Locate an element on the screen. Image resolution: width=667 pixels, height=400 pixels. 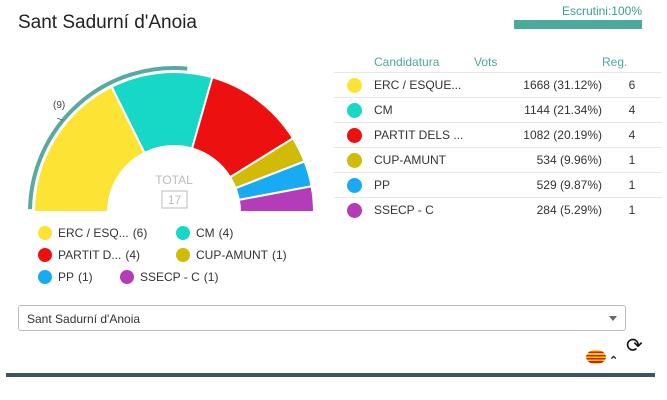
progress-fill is located at coordinates (578, 24).